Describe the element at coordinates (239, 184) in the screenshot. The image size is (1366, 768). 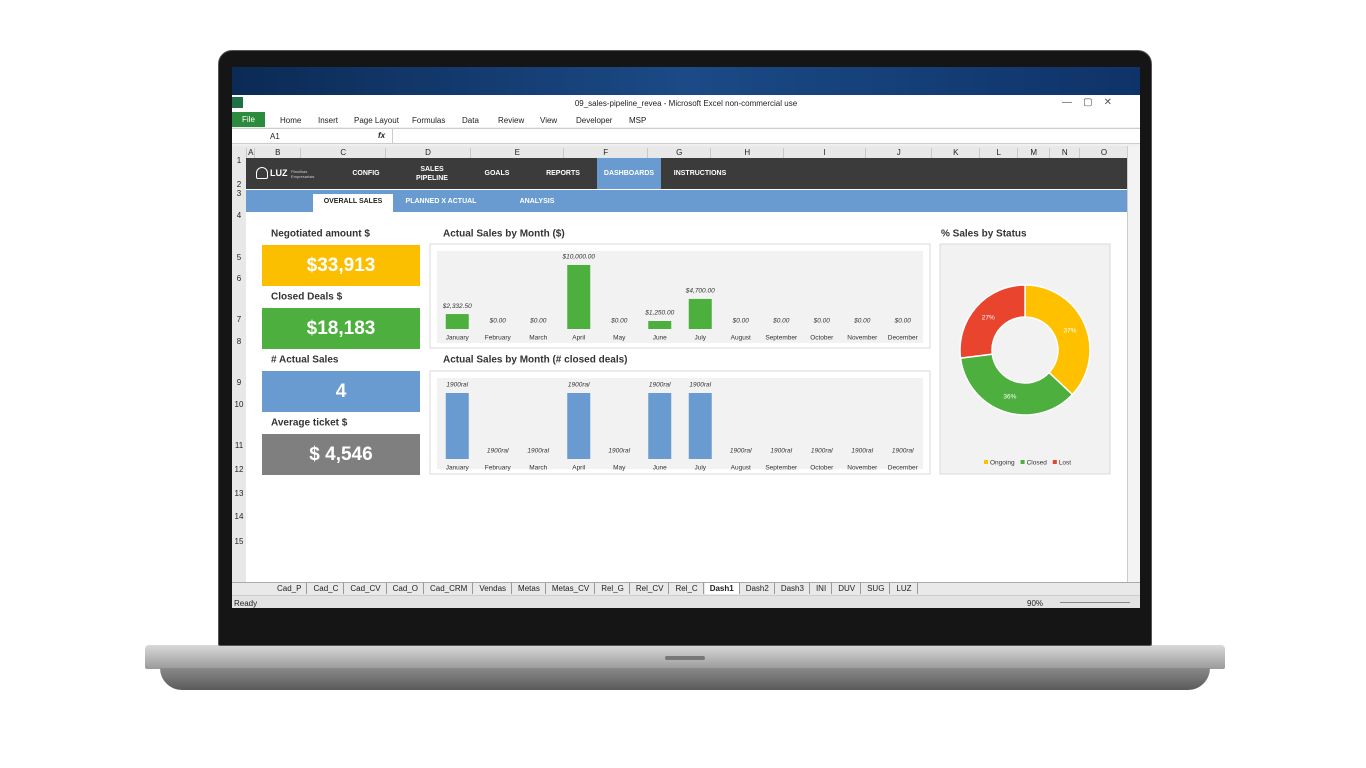
I see `row-header: 2` at that location.